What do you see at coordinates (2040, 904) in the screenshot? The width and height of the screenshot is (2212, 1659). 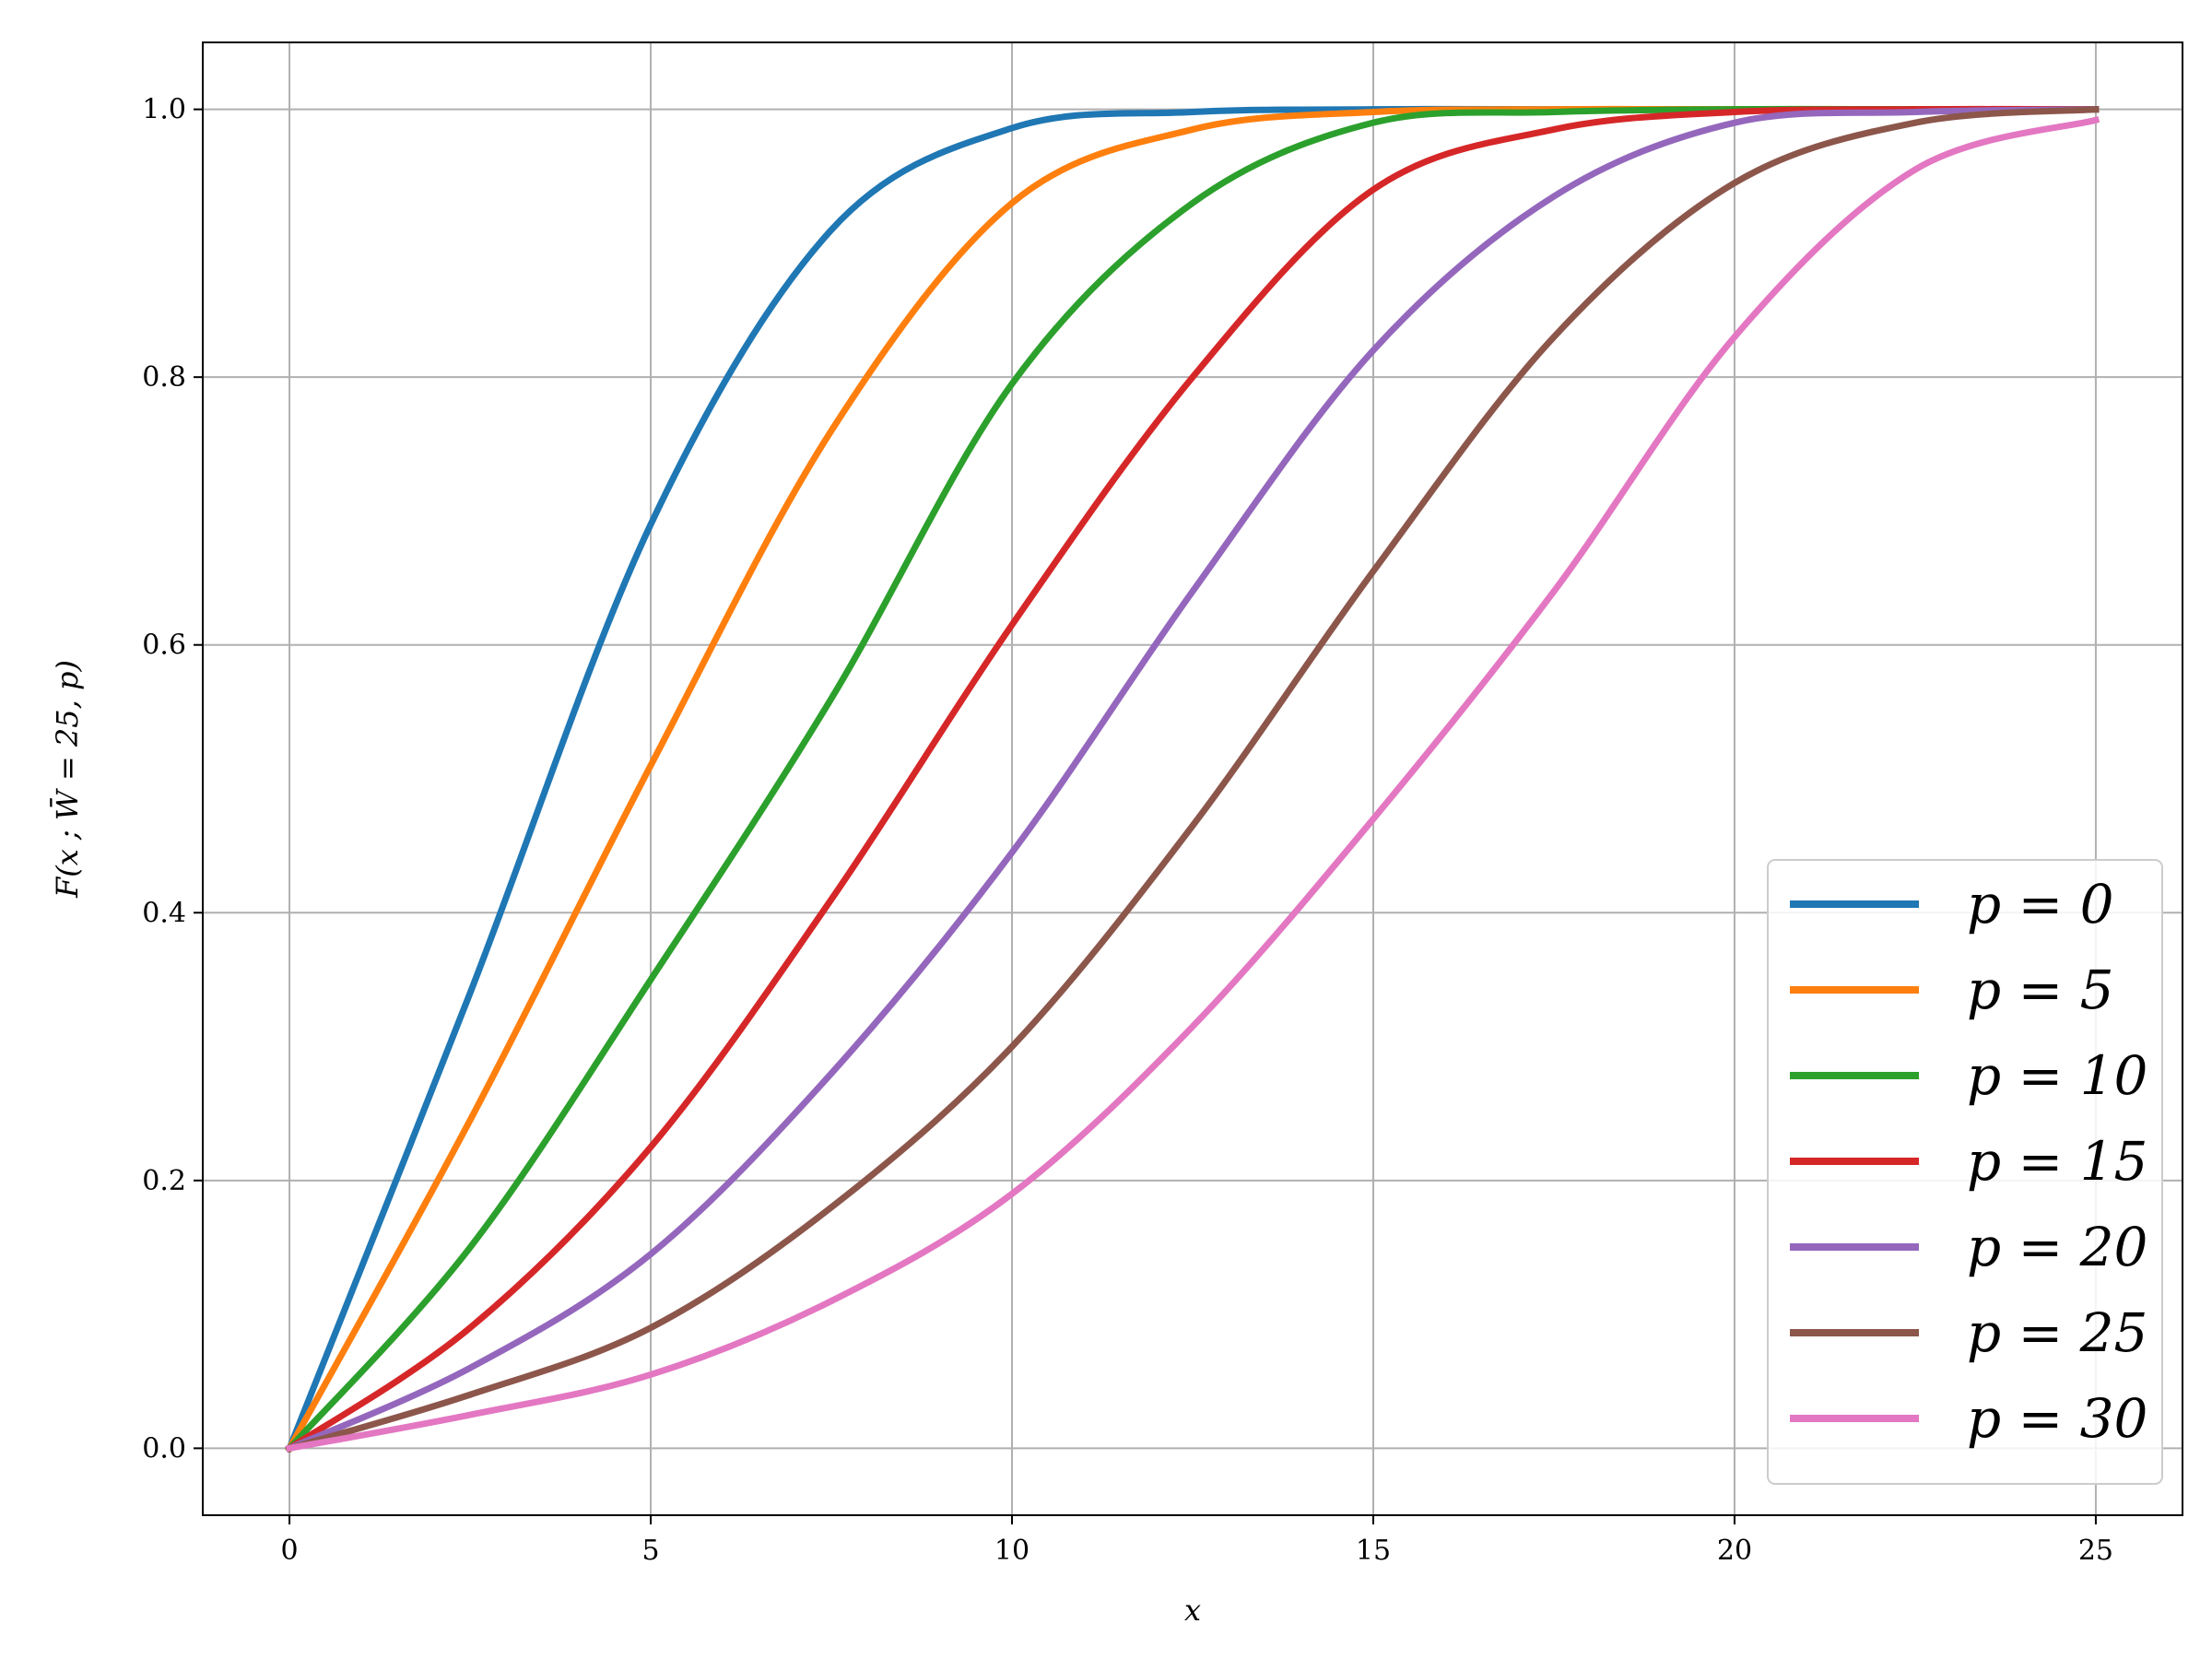 I see `legend-label: p = 0` at bounding box center [2040, 904].